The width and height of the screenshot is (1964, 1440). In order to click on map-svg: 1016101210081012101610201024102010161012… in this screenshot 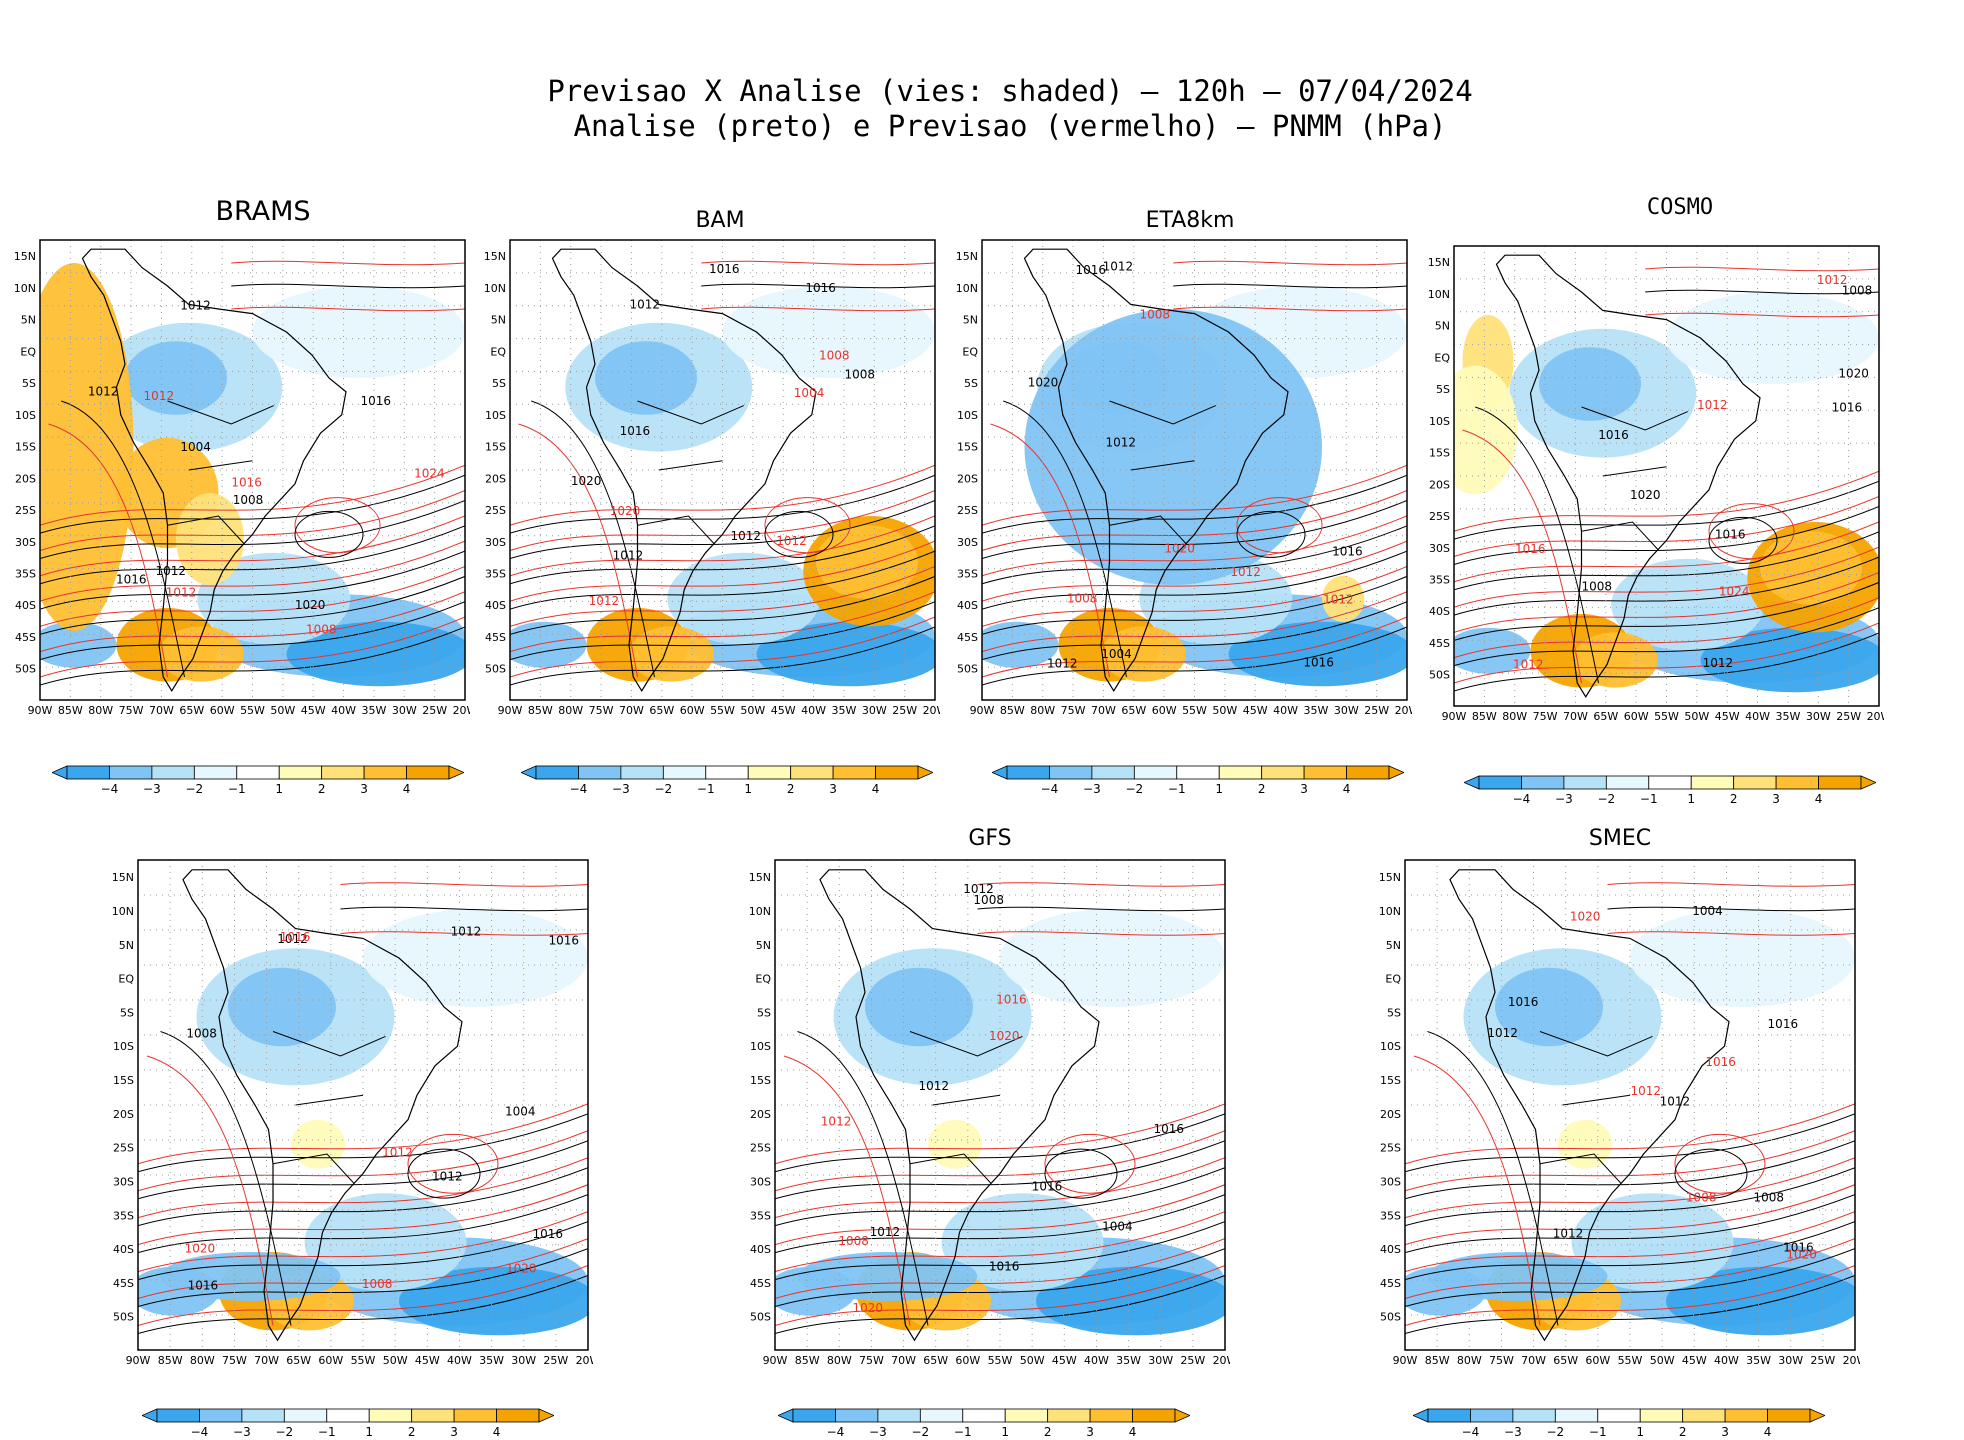, I will do `click(1660, 484)`.